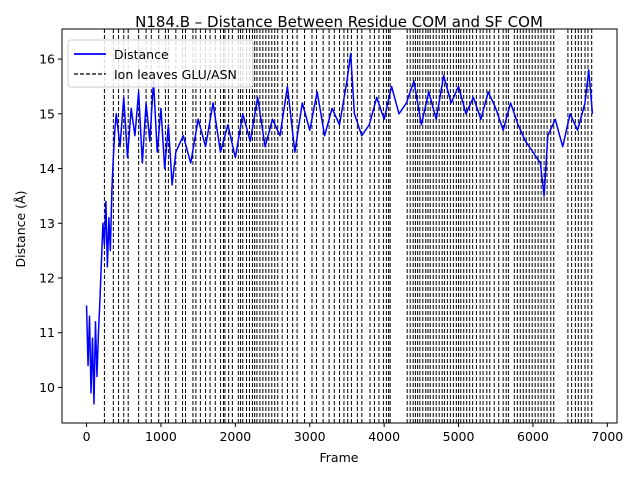 The image size is (640, 480). I want to click on legend: Distance Ion leaves GLU/ASN, so click(160, 63).